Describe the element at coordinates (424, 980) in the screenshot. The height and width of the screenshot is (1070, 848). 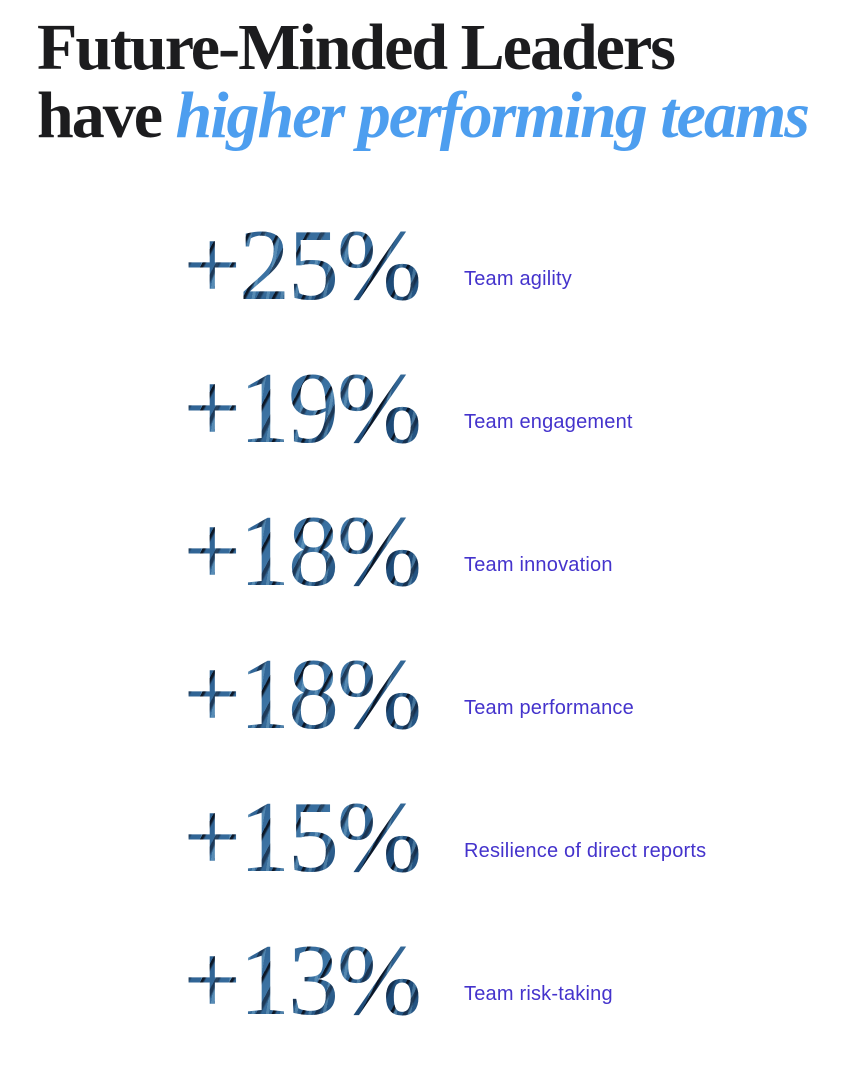
I see `stat-row-team-risk-taking: +13% Team risk-taking` at that location.